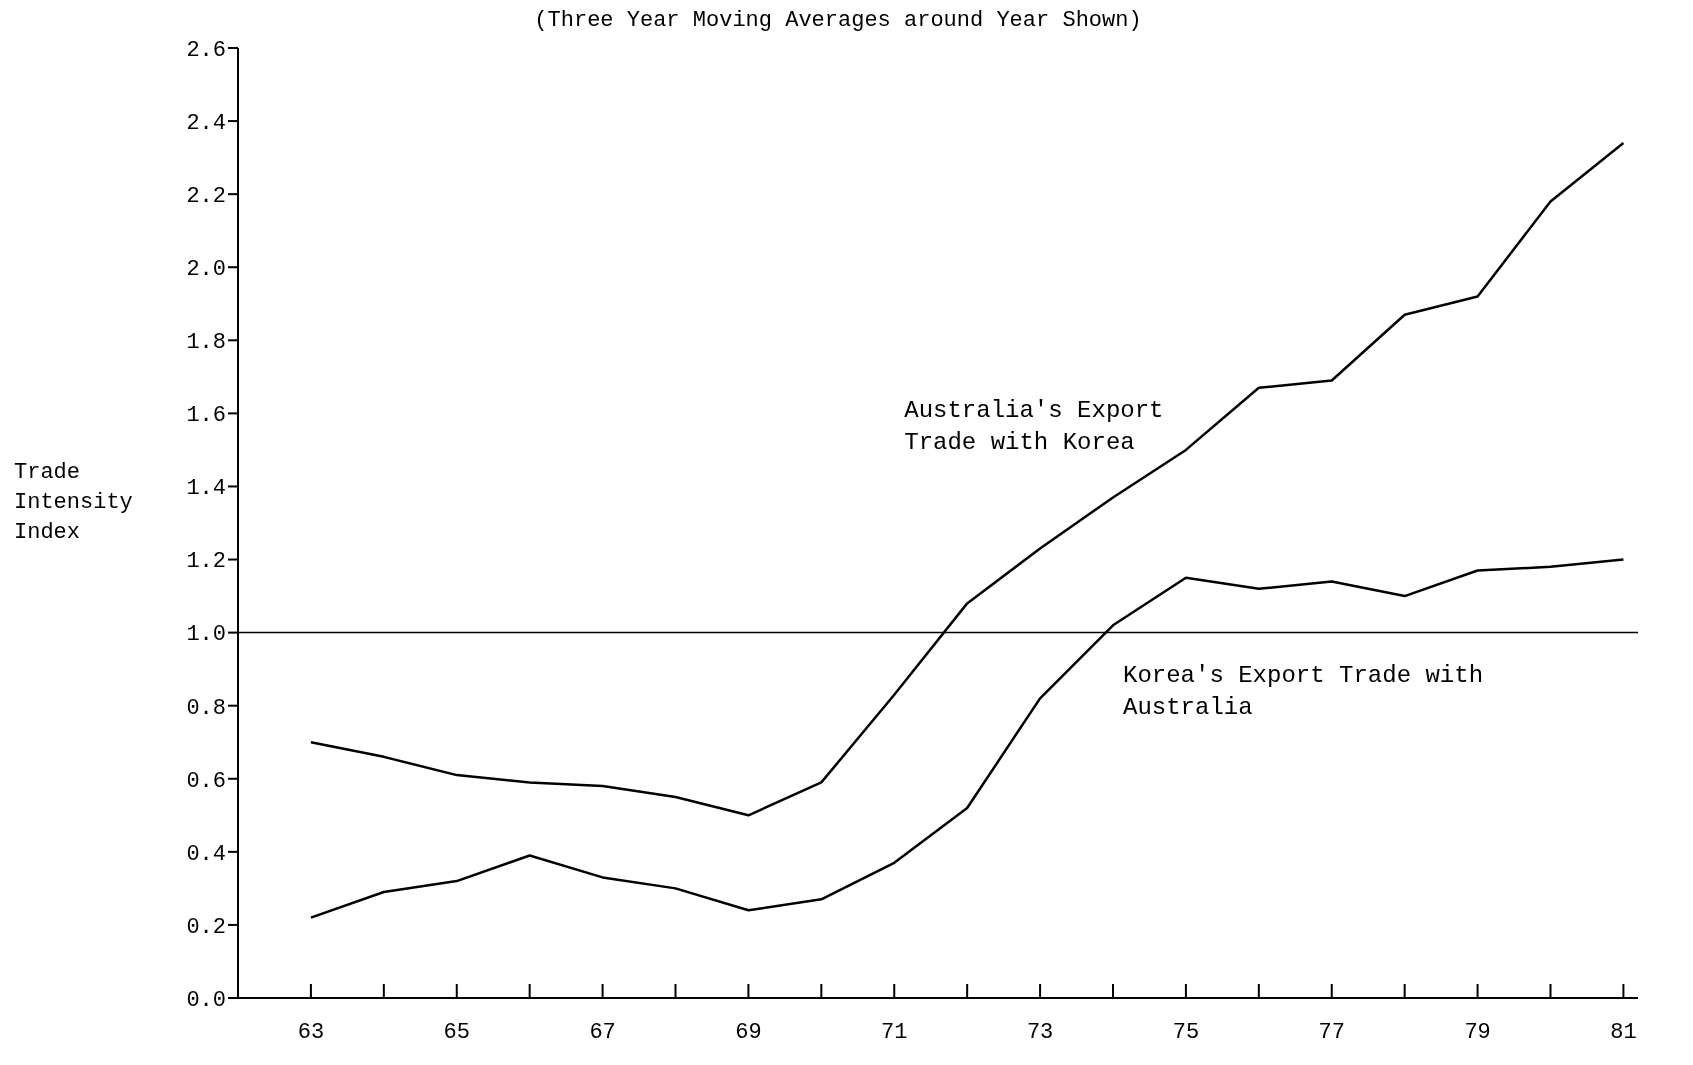 This screenshot has height=1065, width=1693. I want to click on series-label: Australia's Export Trade with Korea, so click(1034, 426).